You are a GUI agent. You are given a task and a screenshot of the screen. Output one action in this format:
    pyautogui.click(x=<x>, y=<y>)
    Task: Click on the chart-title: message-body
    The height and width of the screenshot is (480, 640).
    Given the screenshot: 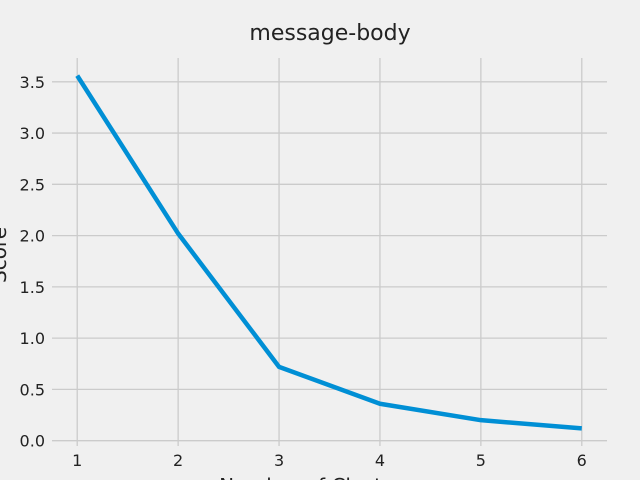 What is the action you would take?
    pyautogui.click(x=329, y=33)
    